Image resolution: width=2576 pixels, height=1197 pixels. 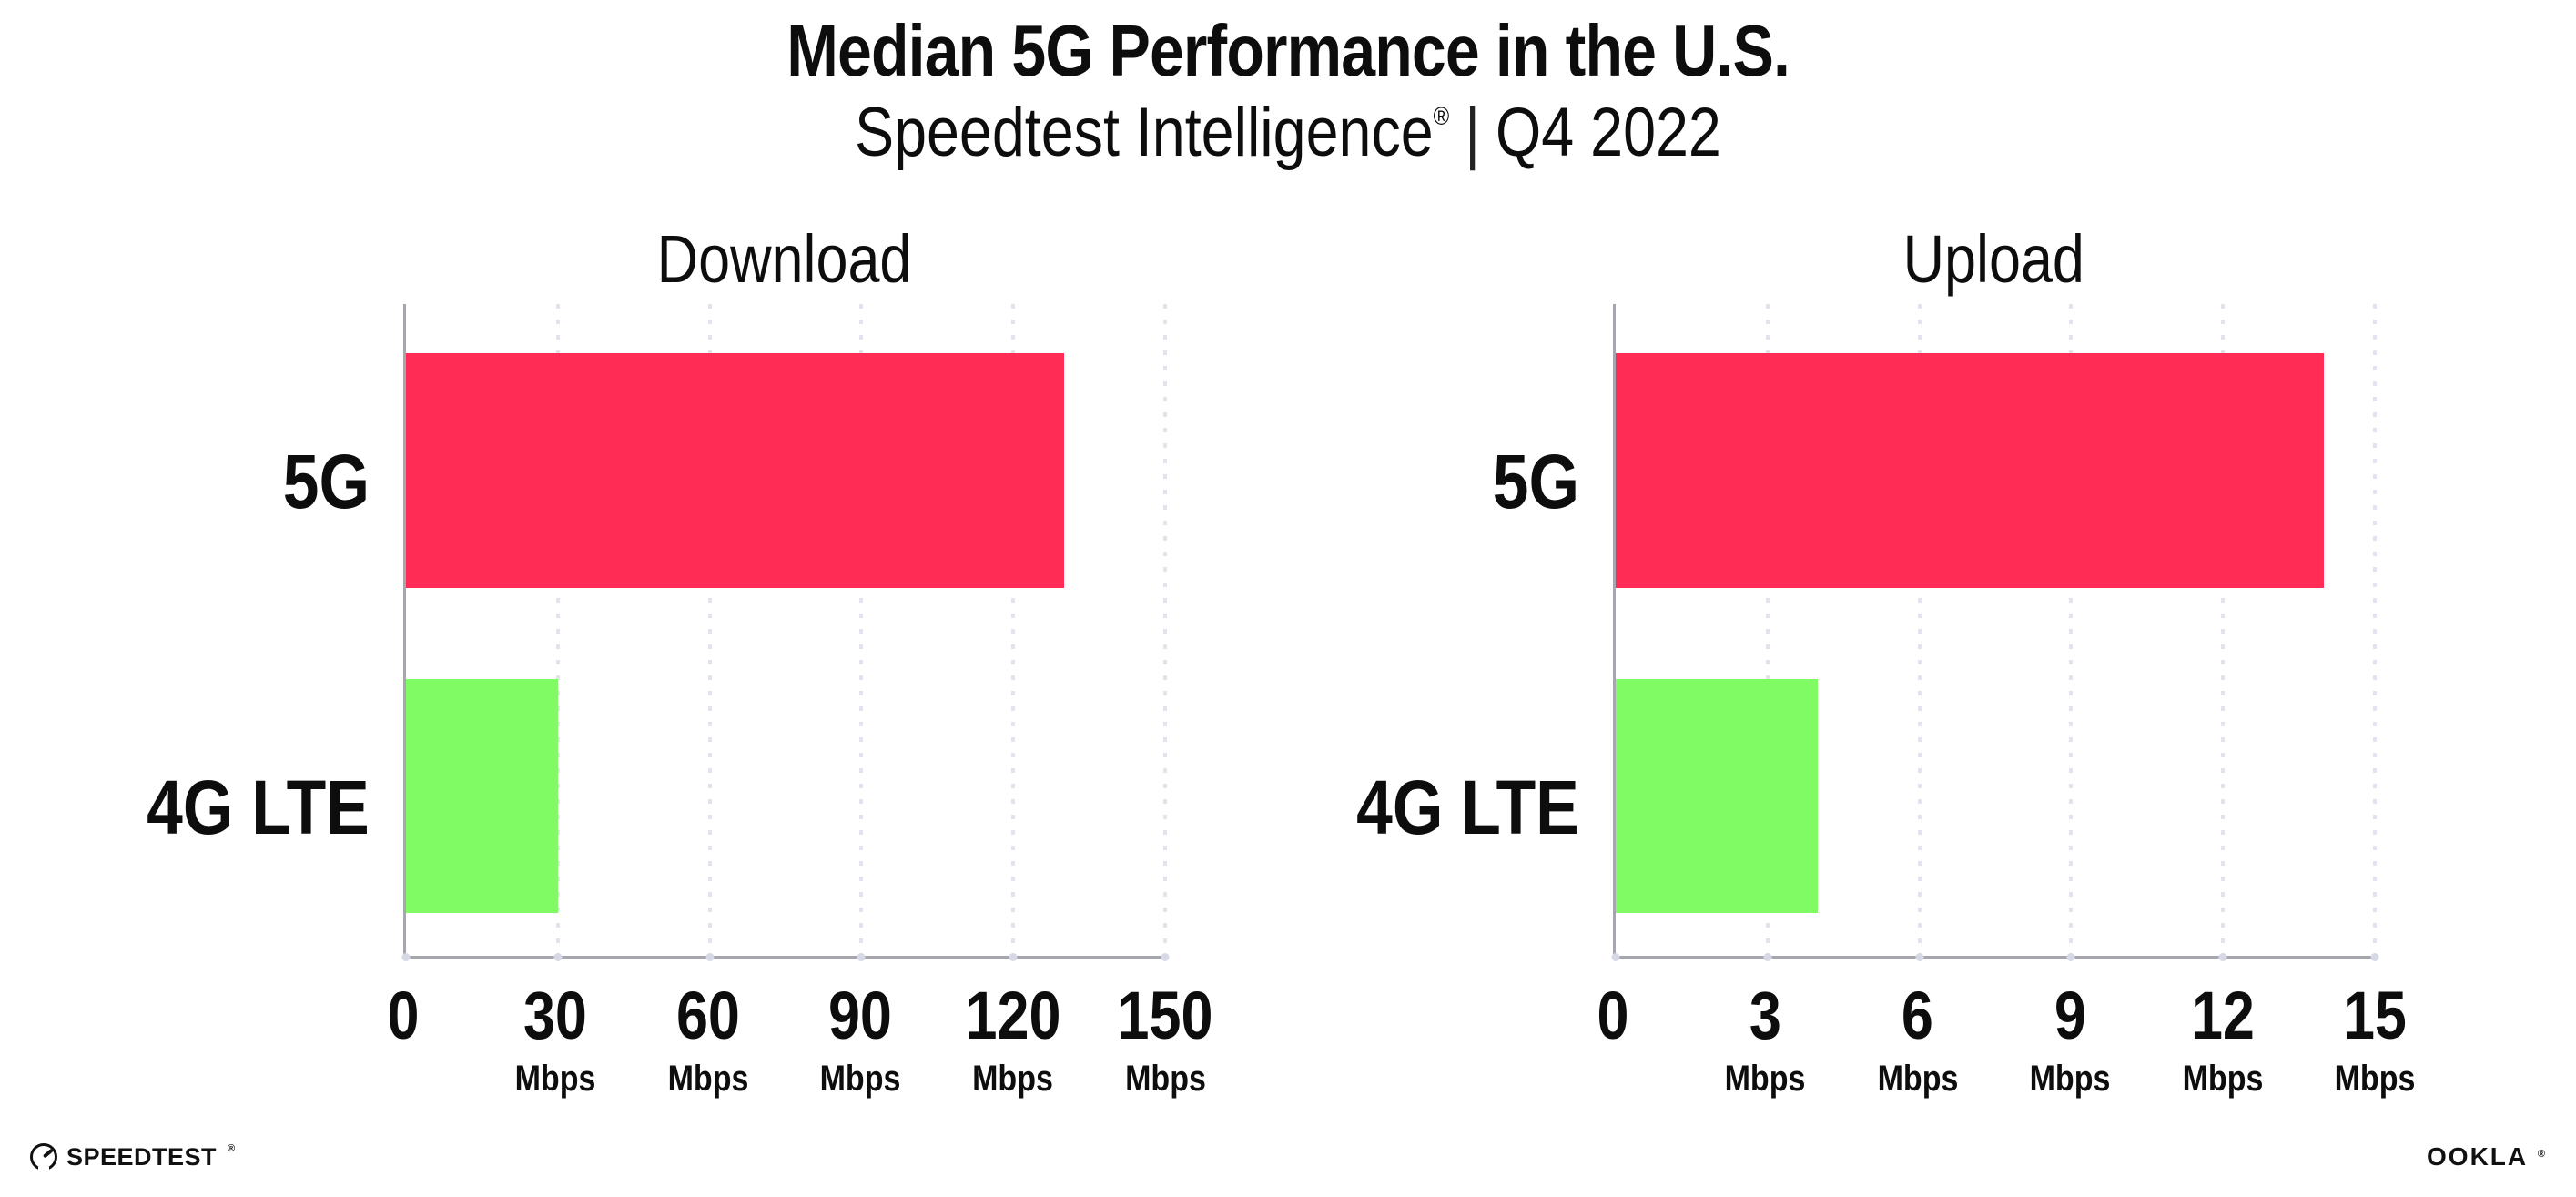 I want to click on bar-5g-download, so click(x=735, y=471).